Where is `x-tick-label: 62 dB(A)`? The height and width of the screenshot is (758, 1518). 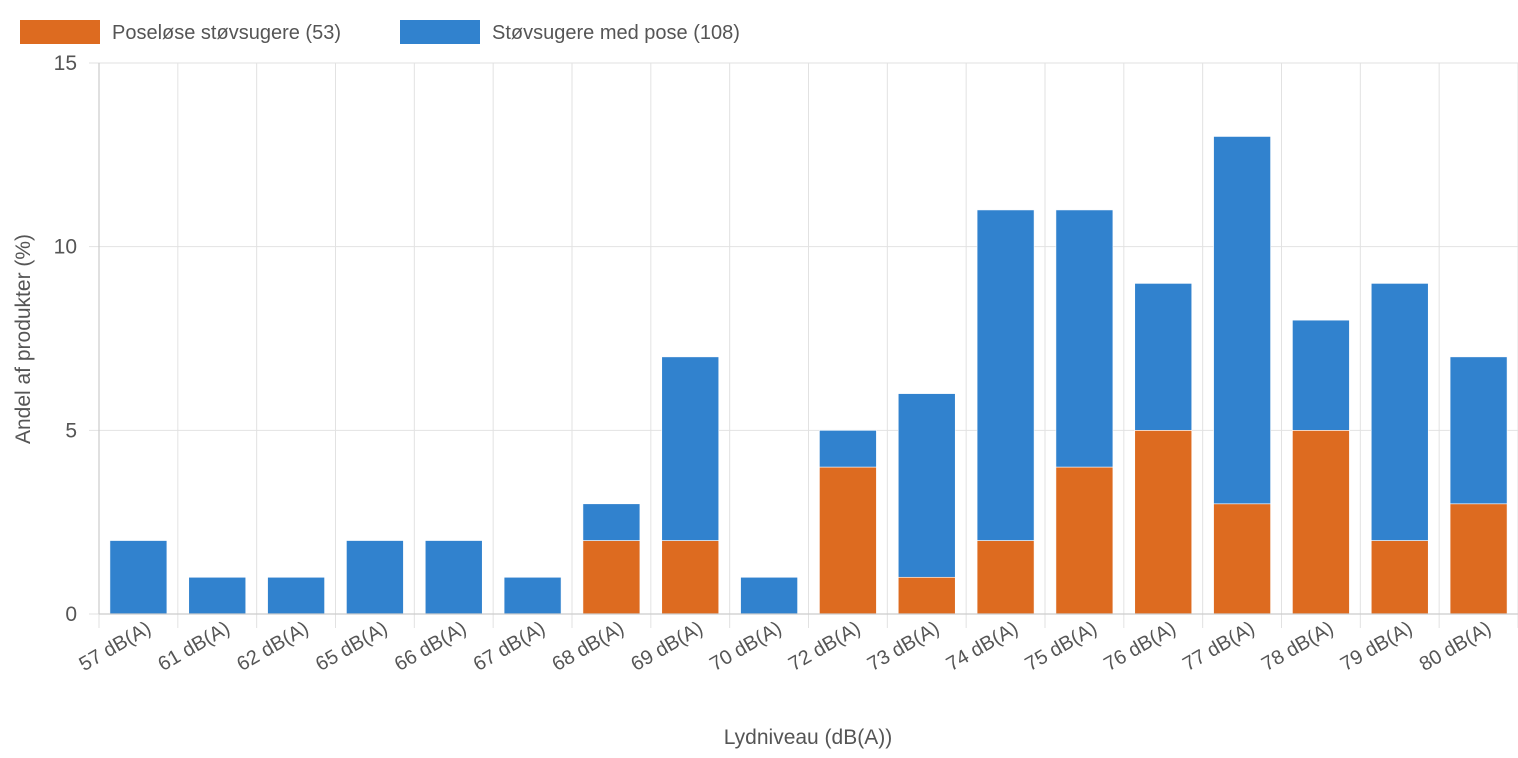 x-tick-label: 62 dB(A) is located at coordinates (272, 646).